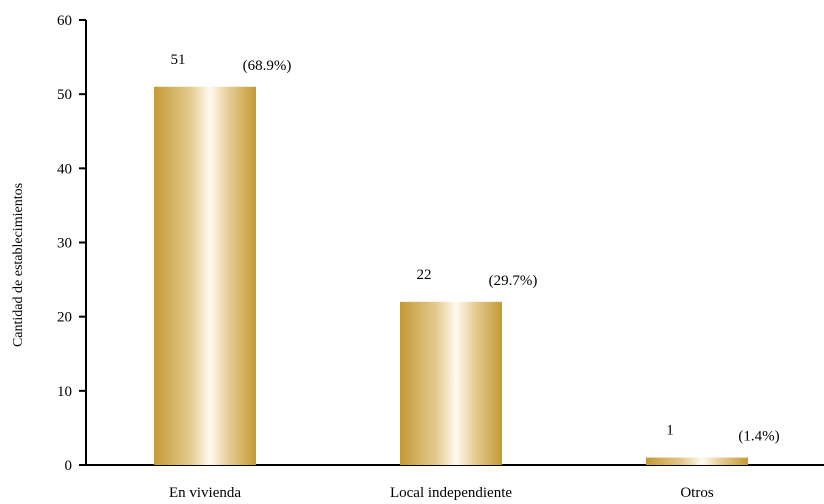  I want to click on y-tick-label: 40, so click(64, 169).